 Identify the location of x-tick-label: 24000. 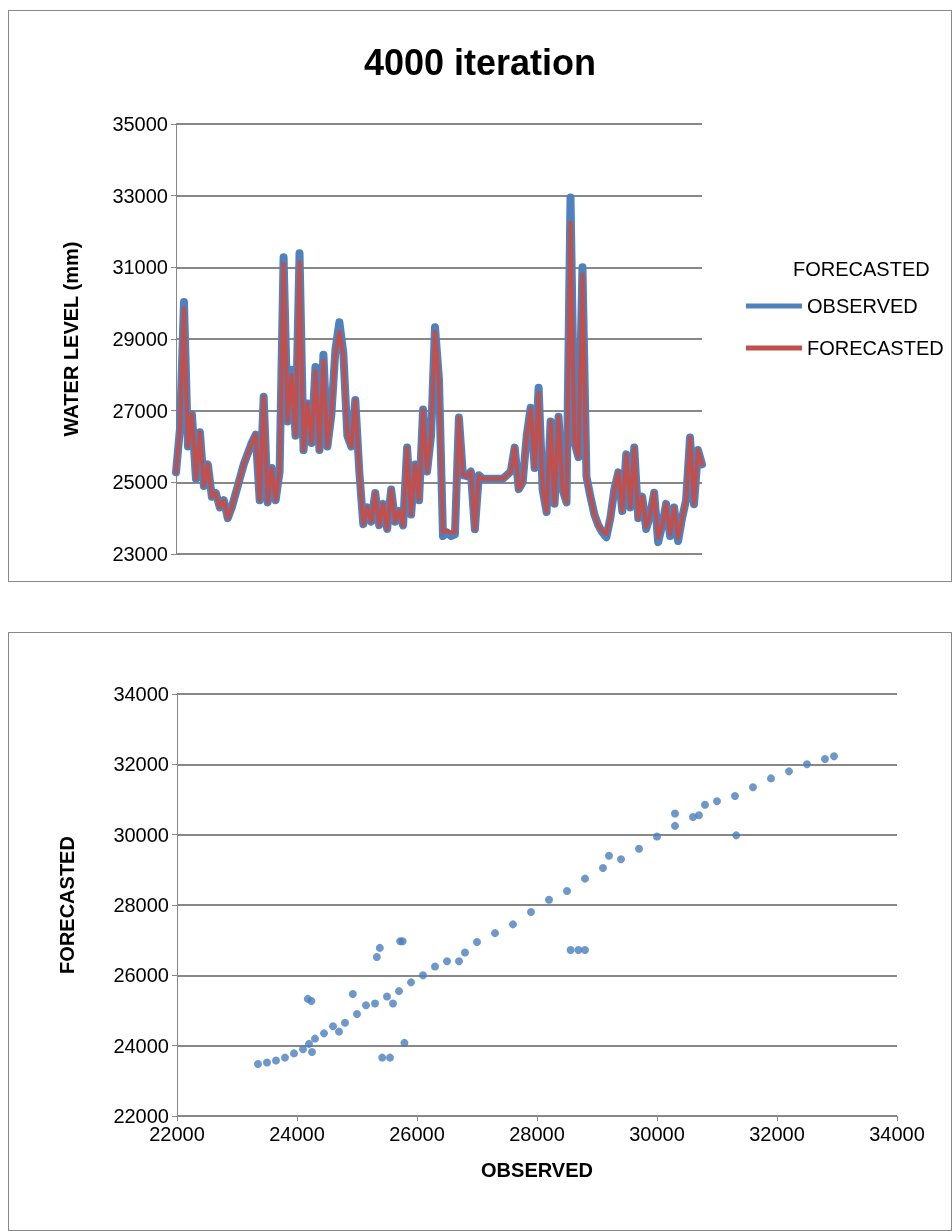
(297, 1134).